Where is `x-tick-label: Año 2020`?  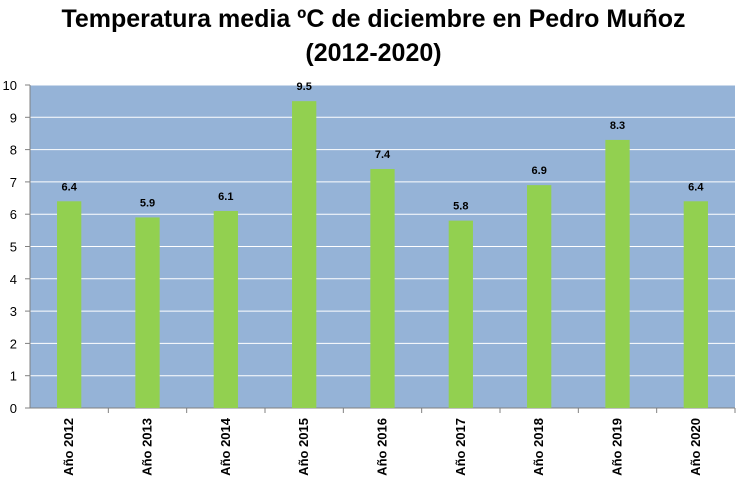 x-tick-label: Año 2020 is located at coordinates (695, 447).